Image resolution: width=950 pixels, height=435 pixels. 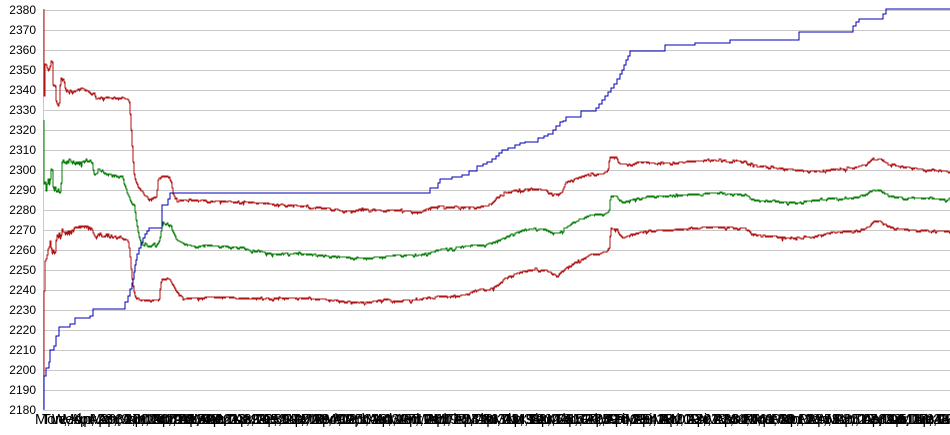 I want to click on svg-text: Thu, Apr 13, 12:45:15 PM, so click(x=527, y=420).